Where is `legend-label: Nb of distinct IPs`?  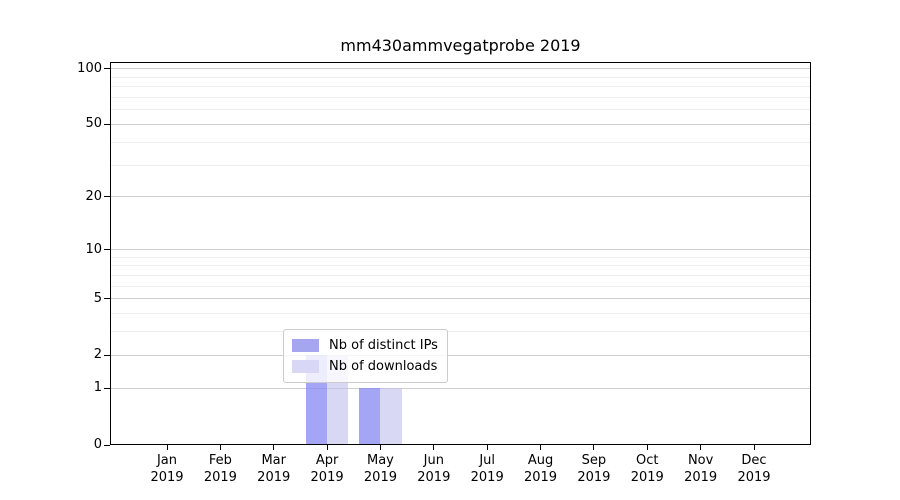 legend-label: Nb of distinct IPs is located at coordinates (383, 345).